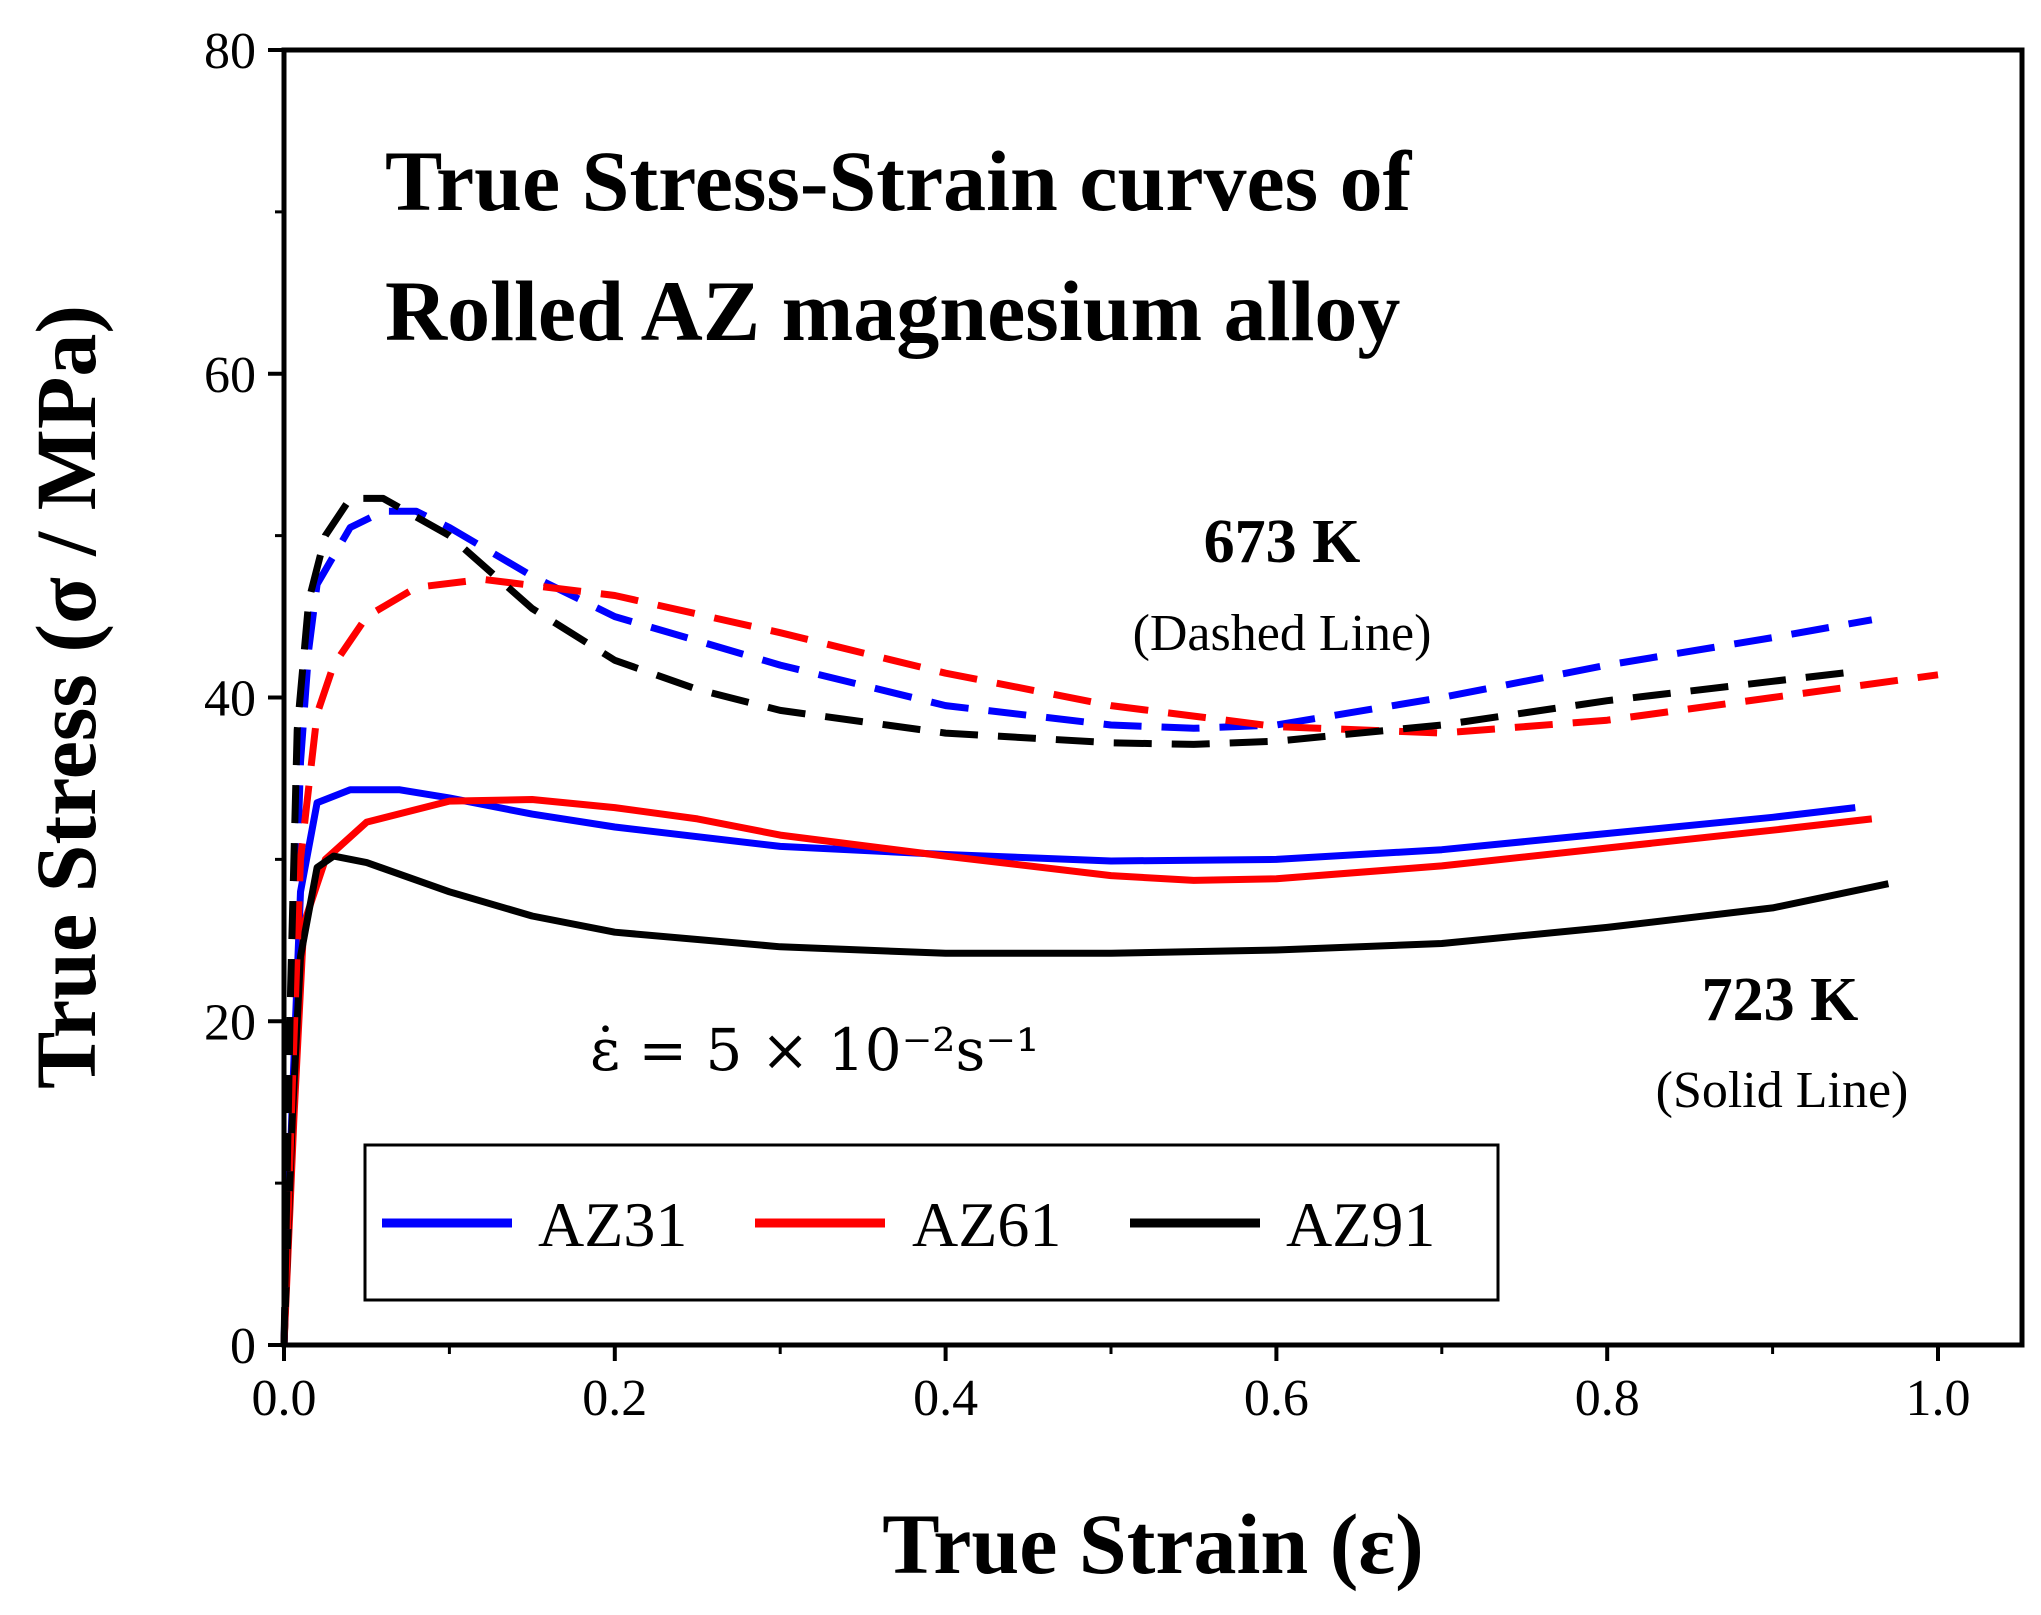 This screenshot has height=1615, width=2041. What do you see at coordinates (1276, 1398) in the screenshot?
I see `x-tick-label: 0.6` at bounding box center [1276, 1398].